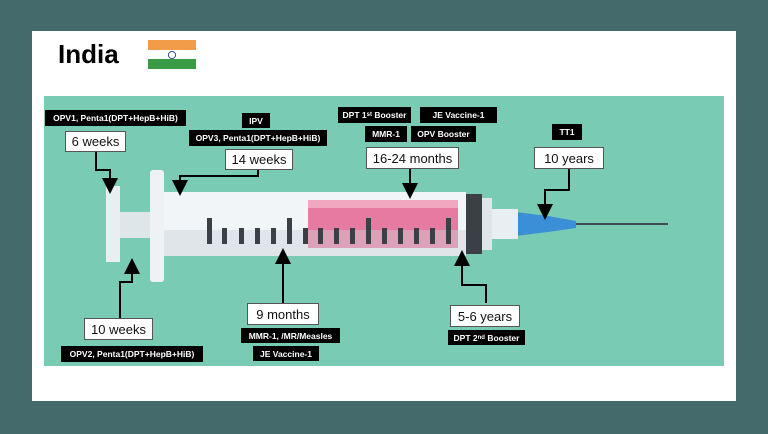 This screenshot has width=768, height=434. I want to click on age-box-10-years: 10 years, so click(569, 158).